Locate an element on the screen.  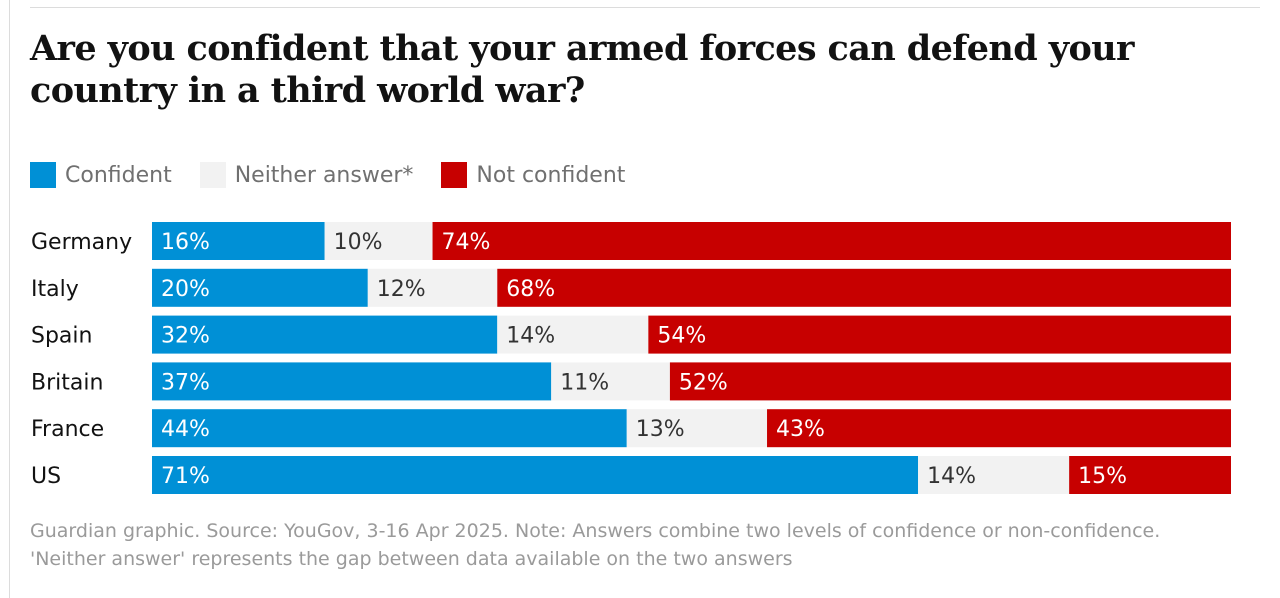
category-label: France is located at coordinates (67, 429).